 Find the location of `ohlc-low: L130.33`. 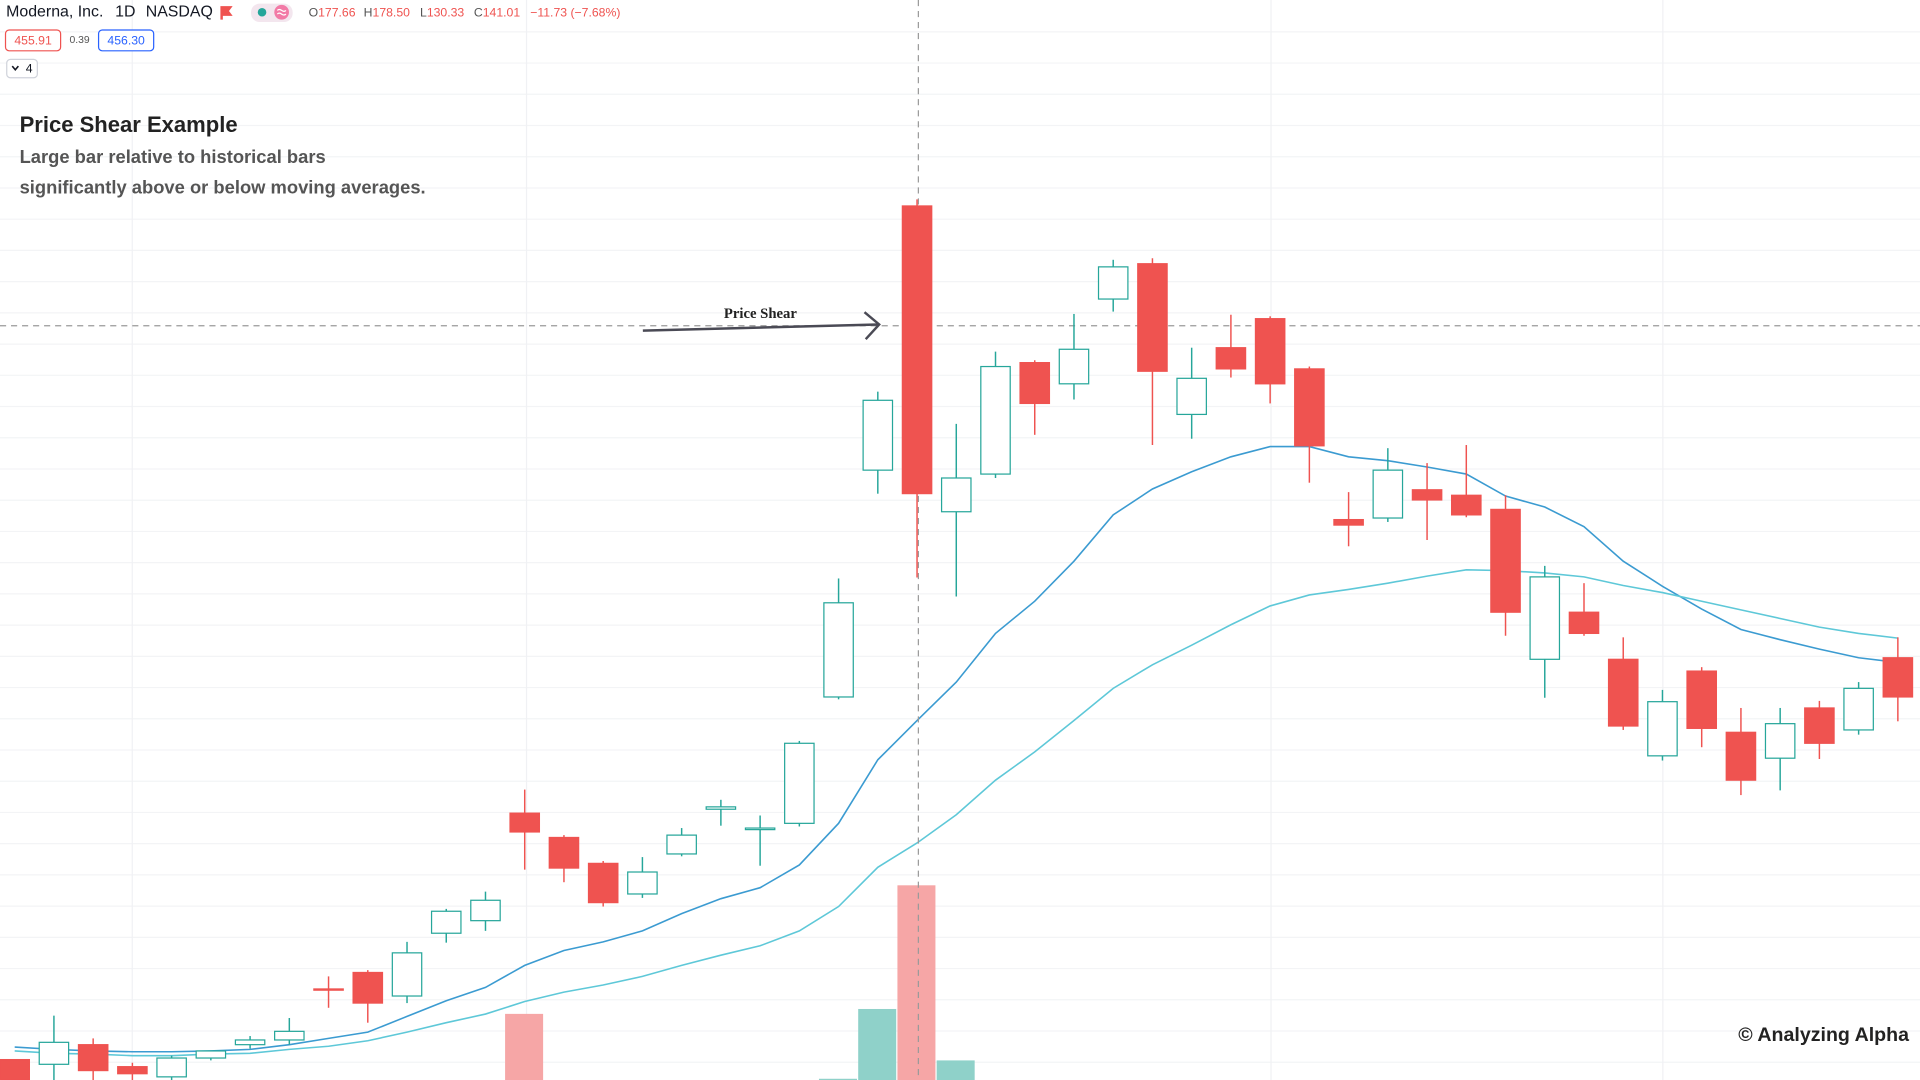

ohlc-low: L130.33 is located at coordinates (442, 13).